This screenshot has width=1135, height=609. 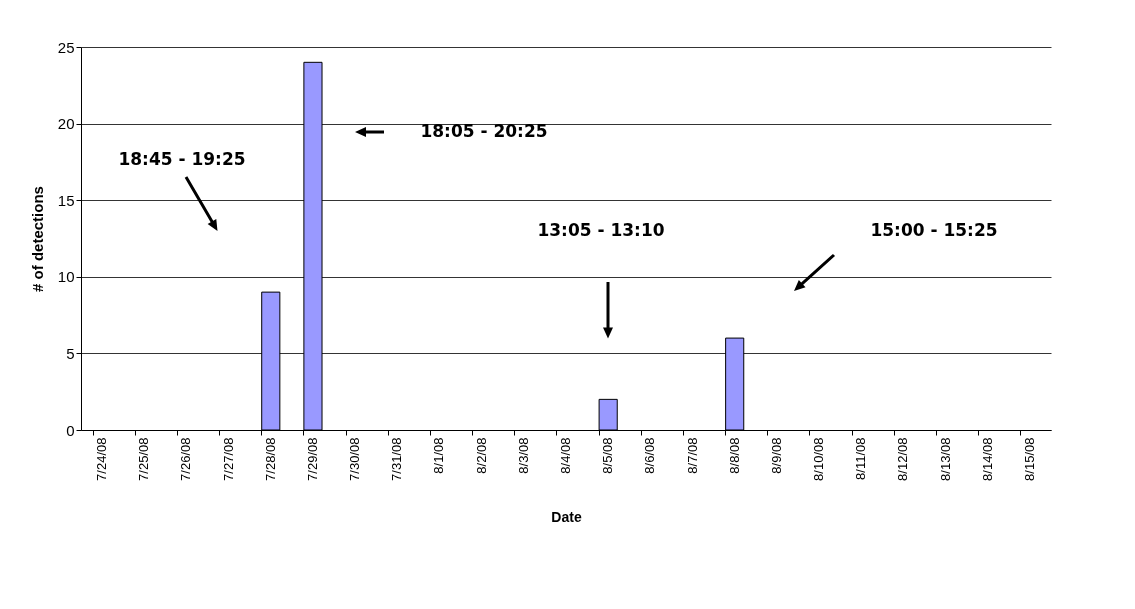 I want to click on x-tick-label: 8/5/08, so click(x=608, y=455).